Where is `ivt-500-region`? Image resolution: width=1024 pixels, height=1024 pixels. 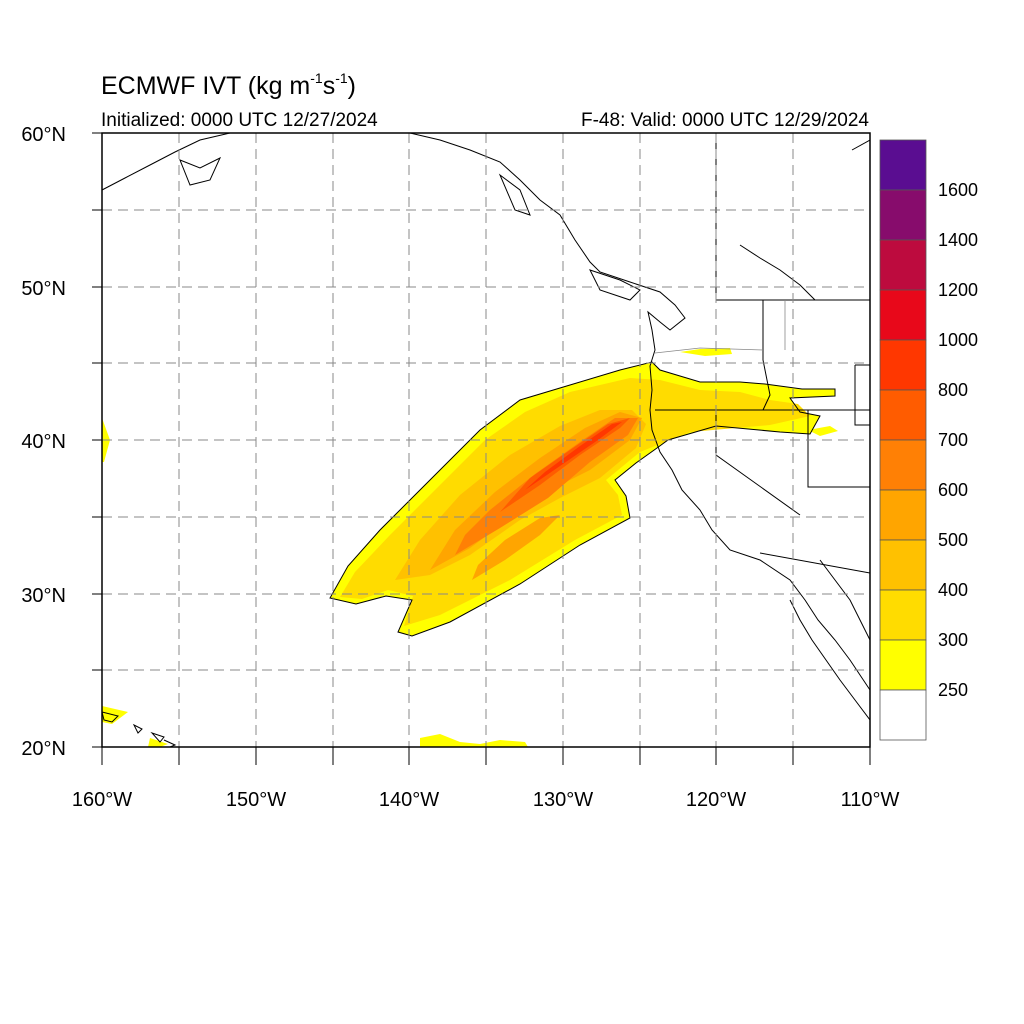 ivt-500-region is located at coordinates (516, 547).